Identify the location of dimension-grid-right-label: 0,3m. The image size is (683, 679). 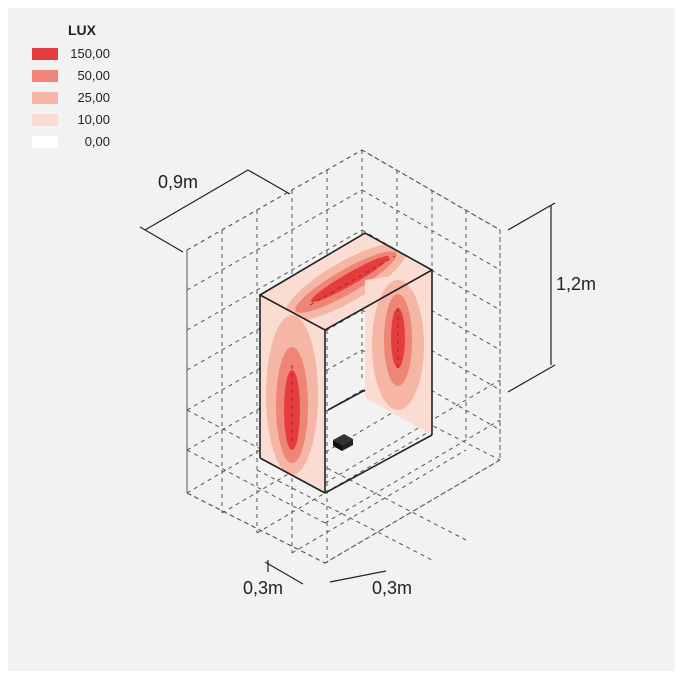
(392, 588).